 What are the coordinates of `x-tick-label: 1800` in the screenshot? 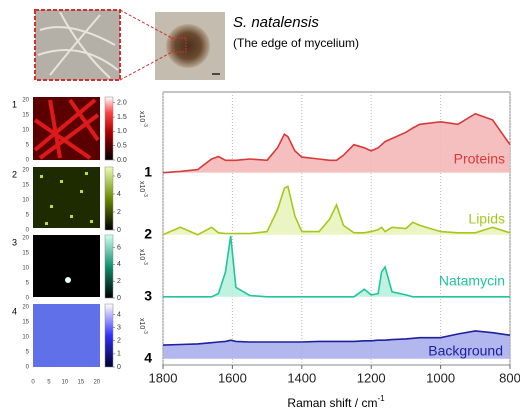 It's located at (163, 377).